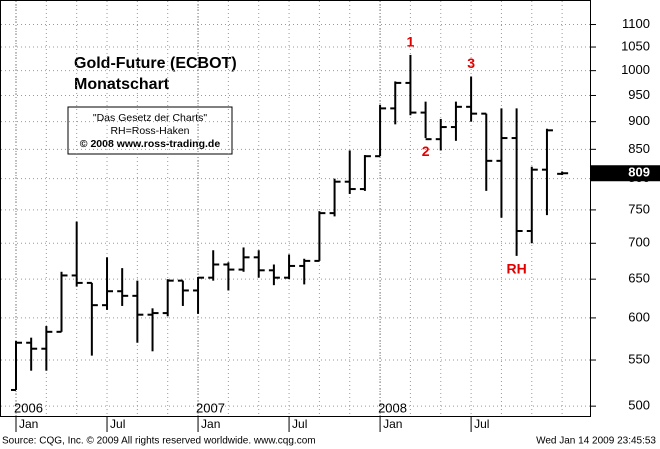 The width and height of the screenshot is (660, 449). Describe the element at coordinates (639, 278) in the screenshot. I see `y-tick-label: 650` at that location.